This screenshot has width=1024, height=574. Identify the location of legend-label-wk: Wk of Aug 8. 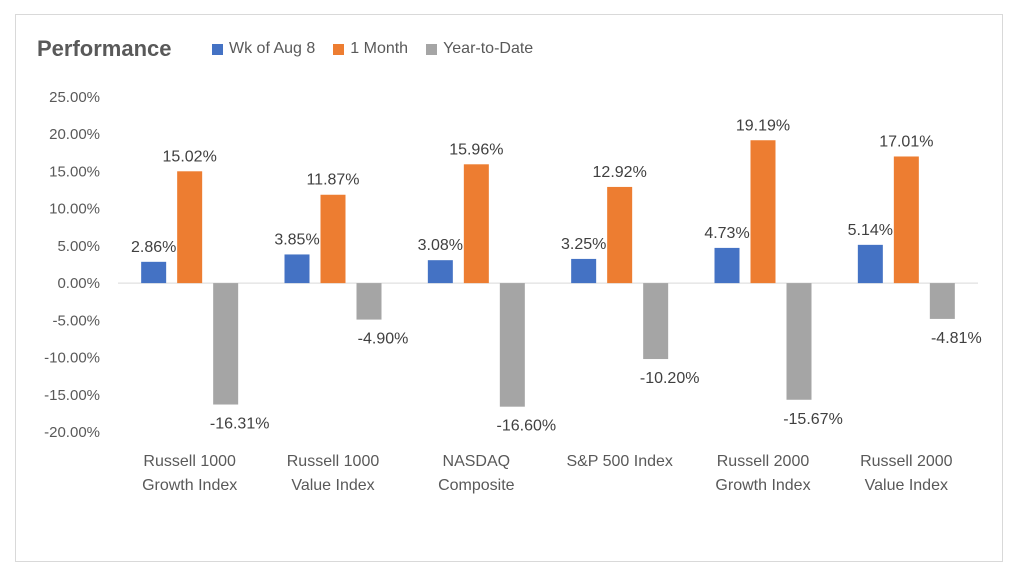
(272, 48).